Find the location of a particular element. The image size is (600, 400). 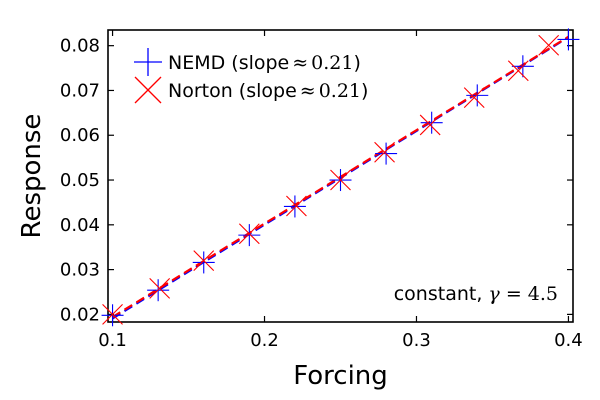

legend-norton-value: 0.21 is located at coordinates (340, 91).